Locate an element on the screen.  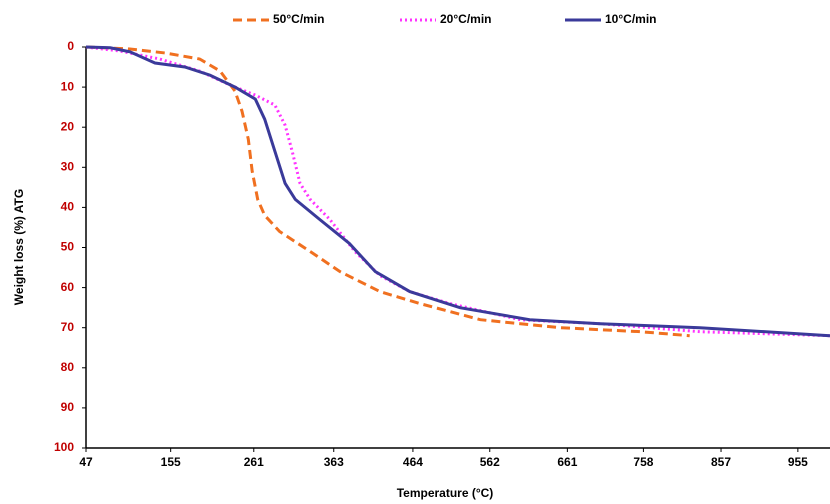
x-tick-label: 464 is located at coordinates (413, 462).